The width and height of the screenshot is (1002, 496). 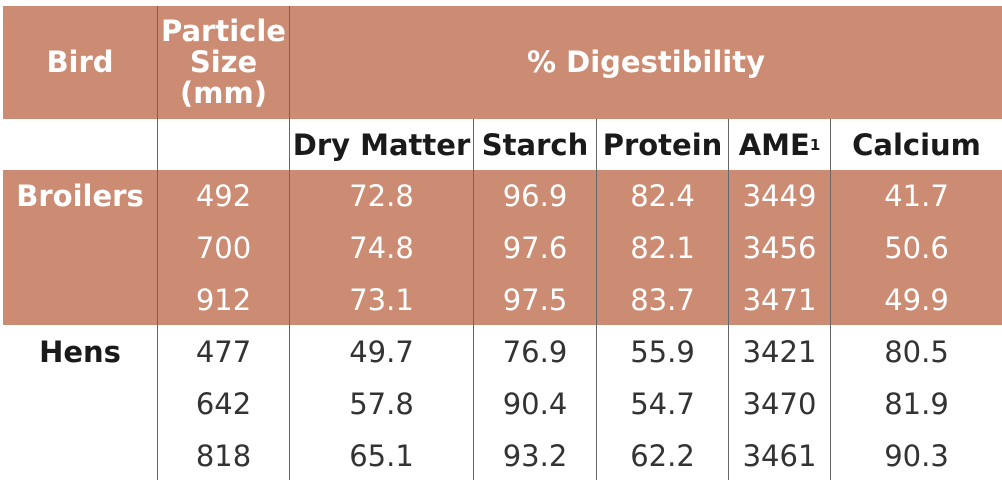 I want to click on table-cell: 82.1, so click(x=662, y=247).